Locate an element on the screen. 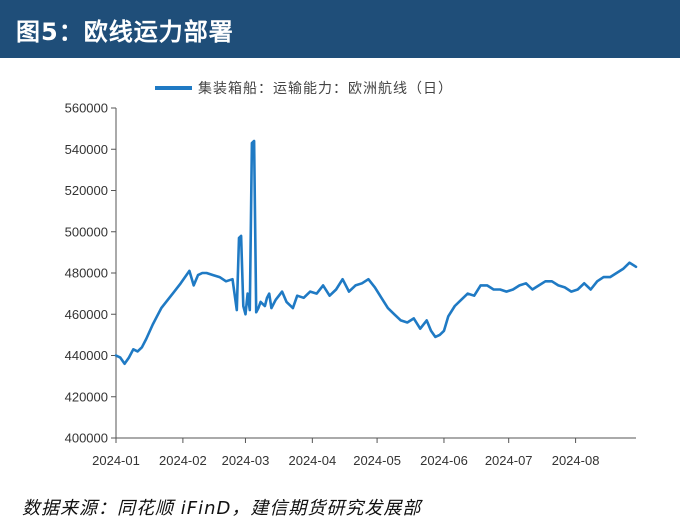 This screenshot has width=680, height=531. x-tick-label: 2024-04 is located at coordinates (312, 460).